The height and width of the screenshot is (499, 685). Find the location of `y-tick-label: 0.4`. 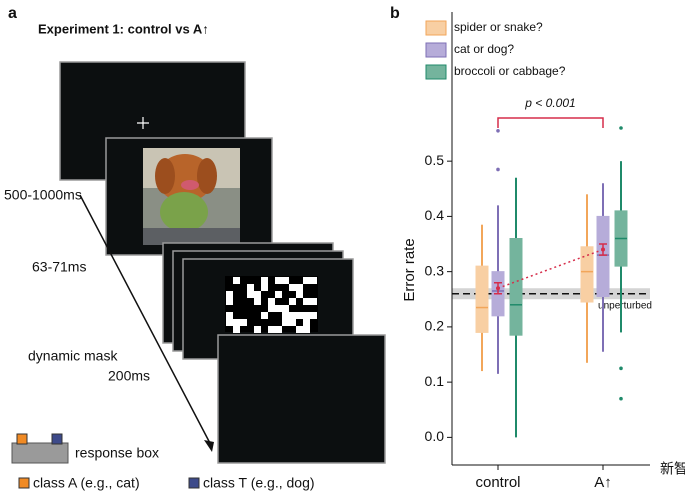

y-tick-label: 0.4 is located at coordinates (435, 215).